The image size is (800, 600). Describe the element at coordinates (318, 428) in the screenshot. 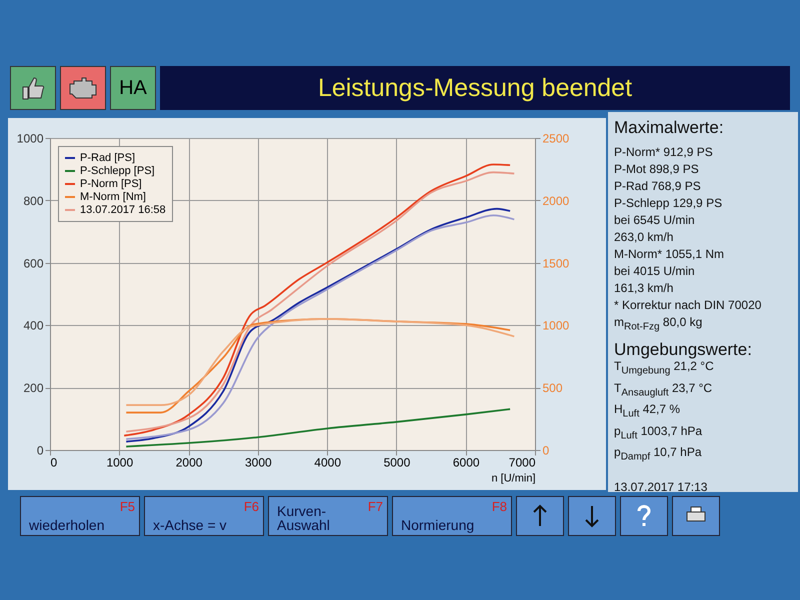

I see `line-series` at that location.